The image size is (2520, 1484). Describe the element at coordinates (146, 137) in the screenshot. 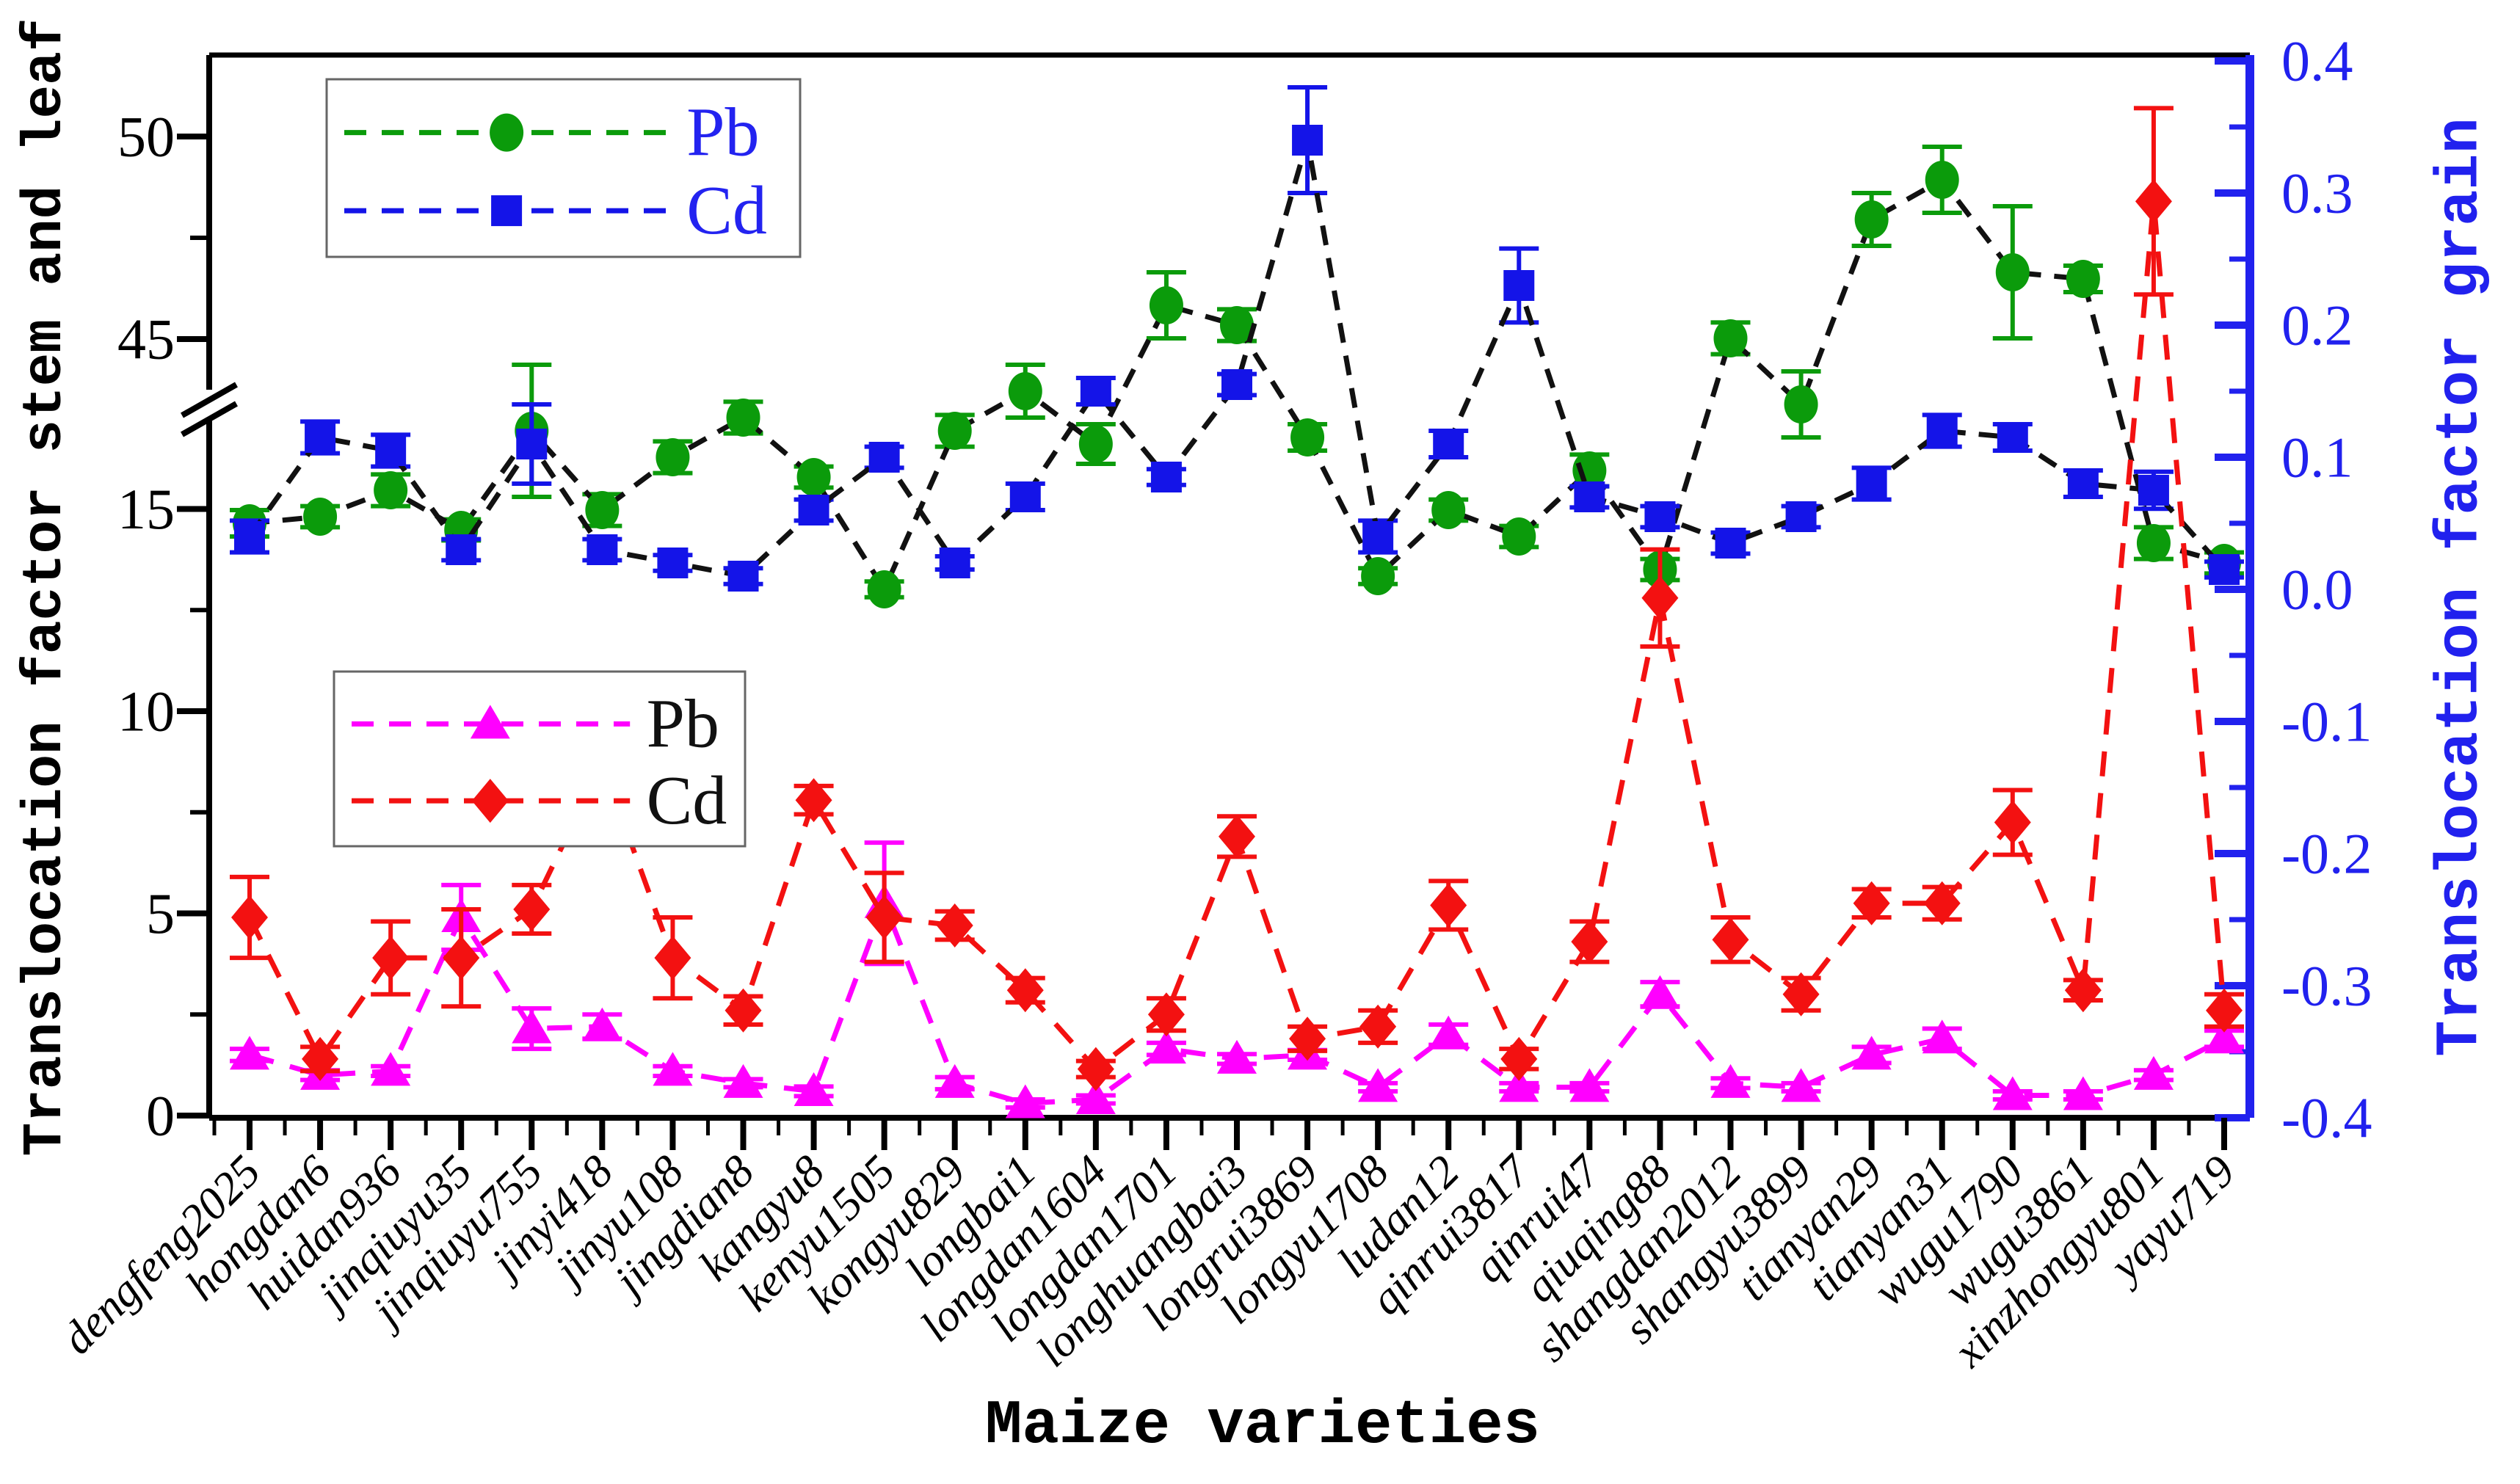

I see `left-axis-tick-label: 50` at that location.